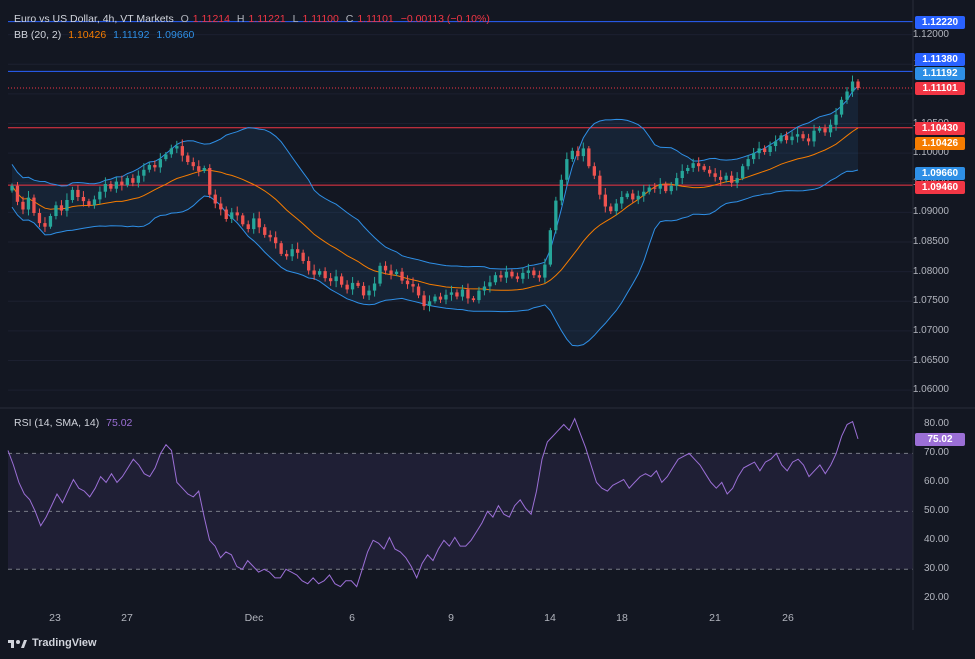 This screenshot has width=975, height=659. What do you see at coordinates (175, 35) in the screenshot?
I see `bb-lower-value: 1.09660` at bounding box center [175, 35].